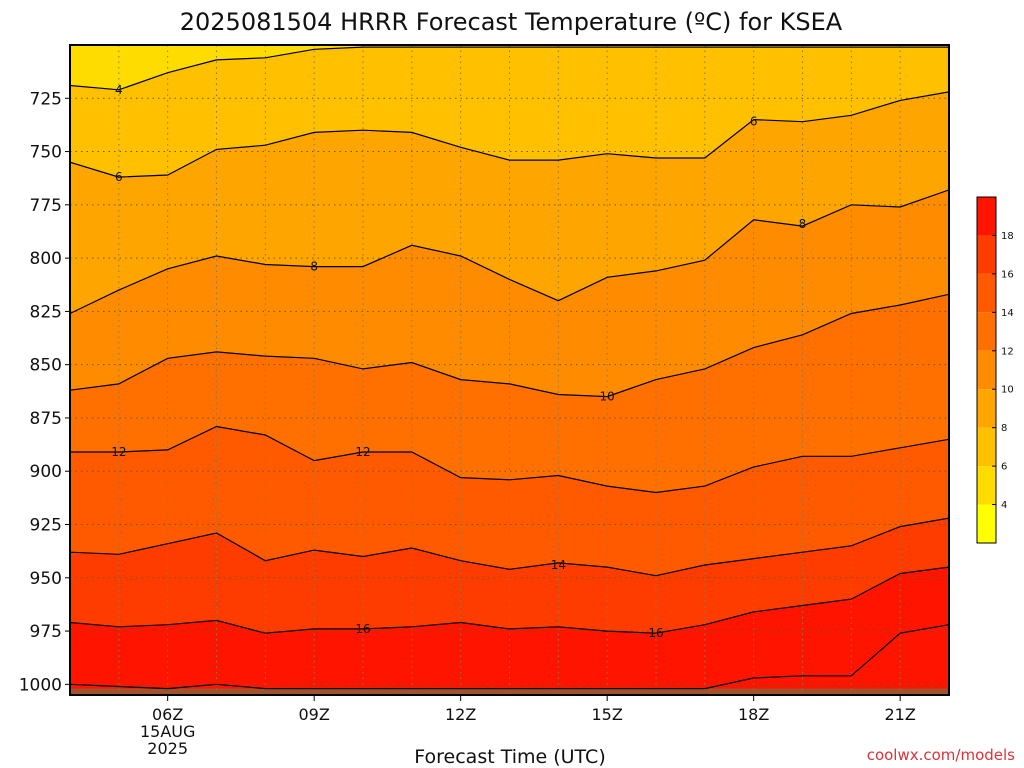  Describe the element at coordinates (1004, 505) in the screenshot. I see `colorbar-tick-label: 4` at that location.